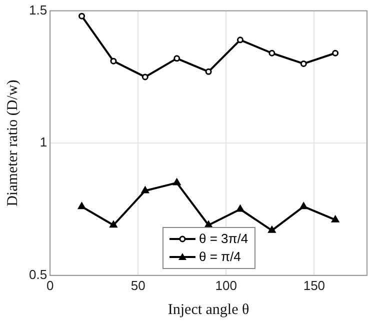 Image resolution: width=383 pixels, height=323 pixels. I want to click on y-tick-label: 0.5, so click(38, 274).